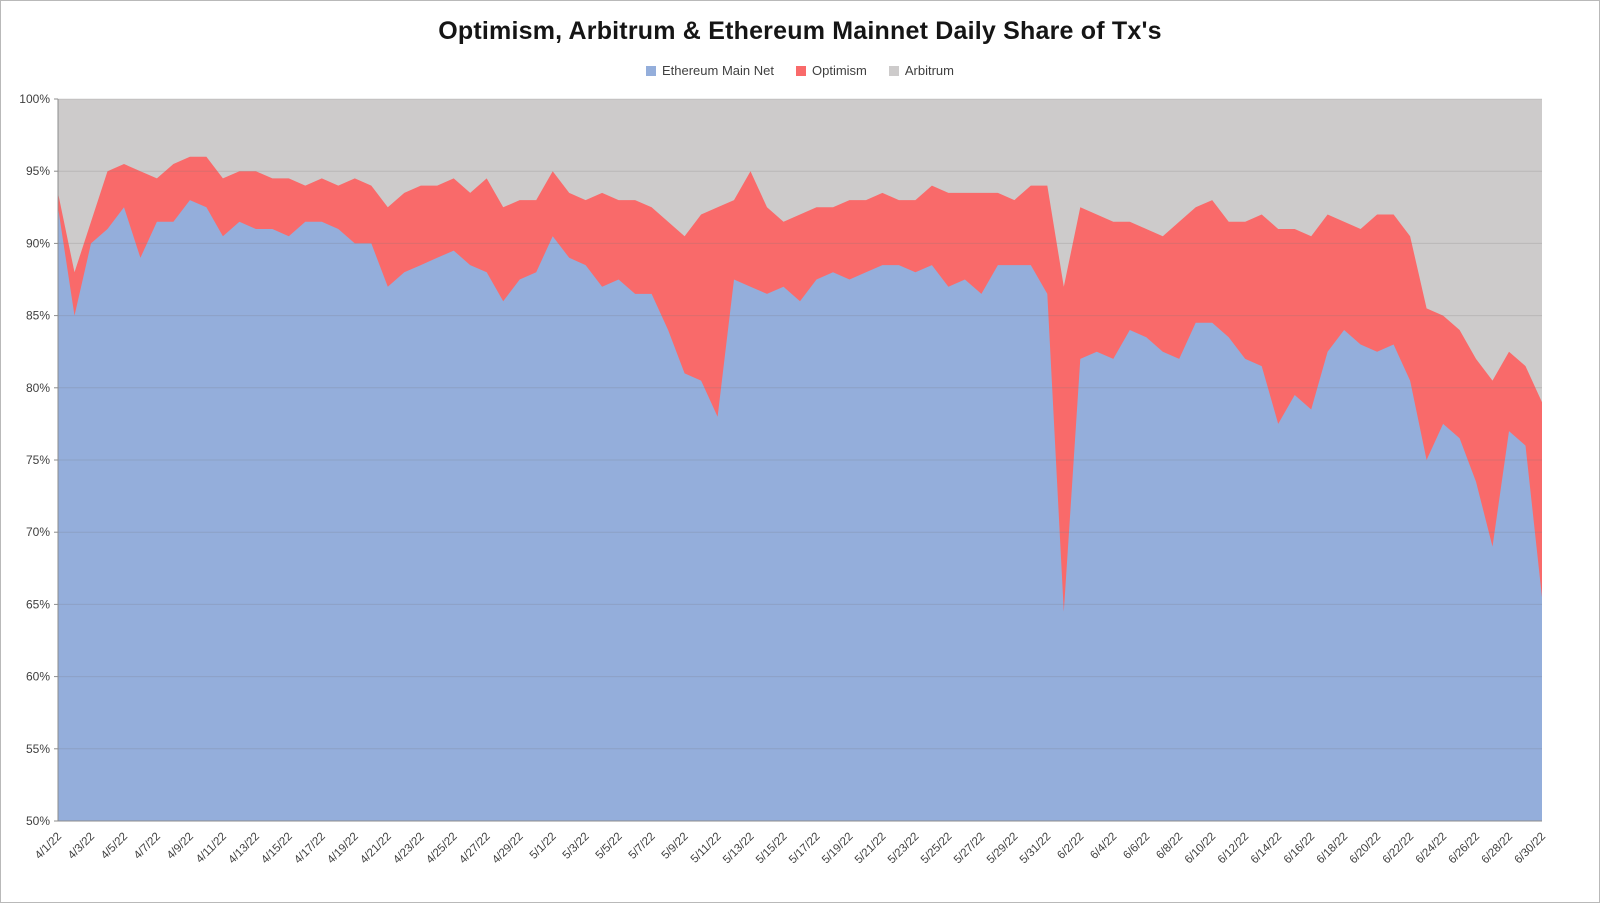 This screenshot has width=1600, height=903. Describe the element at coordinates (937, 849) in the screenshot. I see `x-tick-label: 5/25/22` at that location.